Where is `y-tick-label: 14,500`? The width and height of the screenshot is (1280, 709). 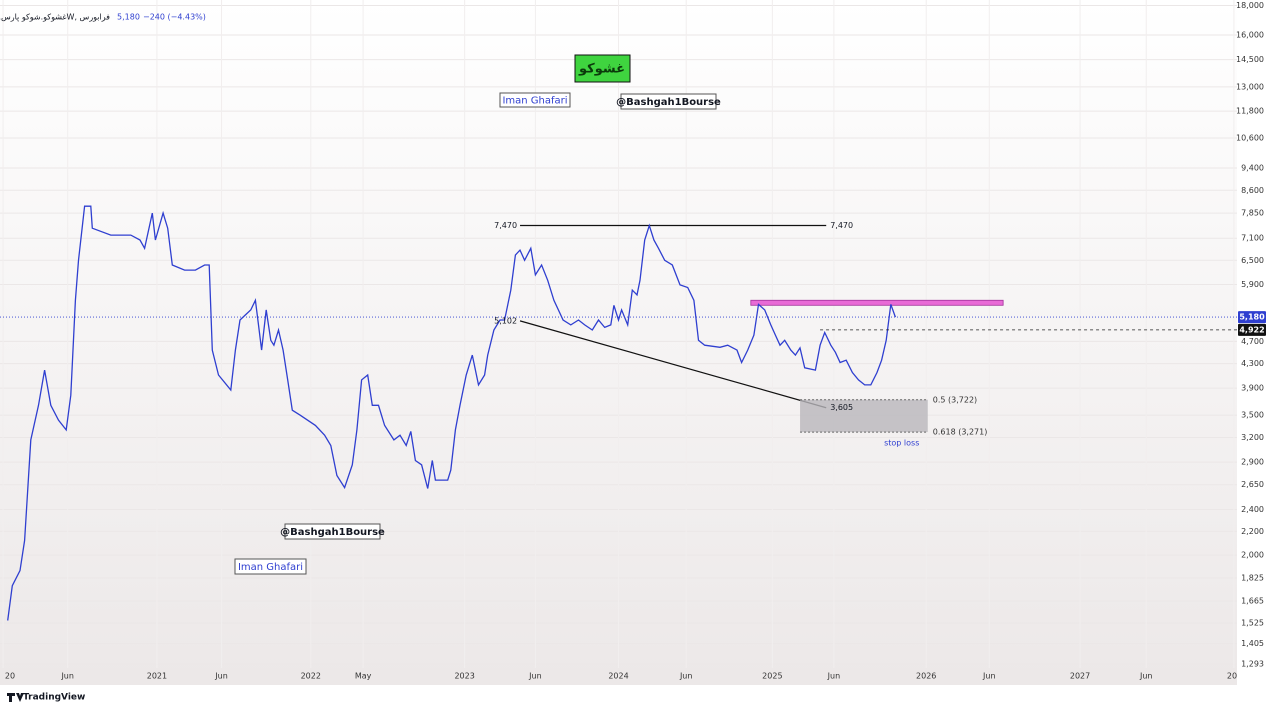
y-tick-label: 14,500 is located at coordinates (1250, 59).